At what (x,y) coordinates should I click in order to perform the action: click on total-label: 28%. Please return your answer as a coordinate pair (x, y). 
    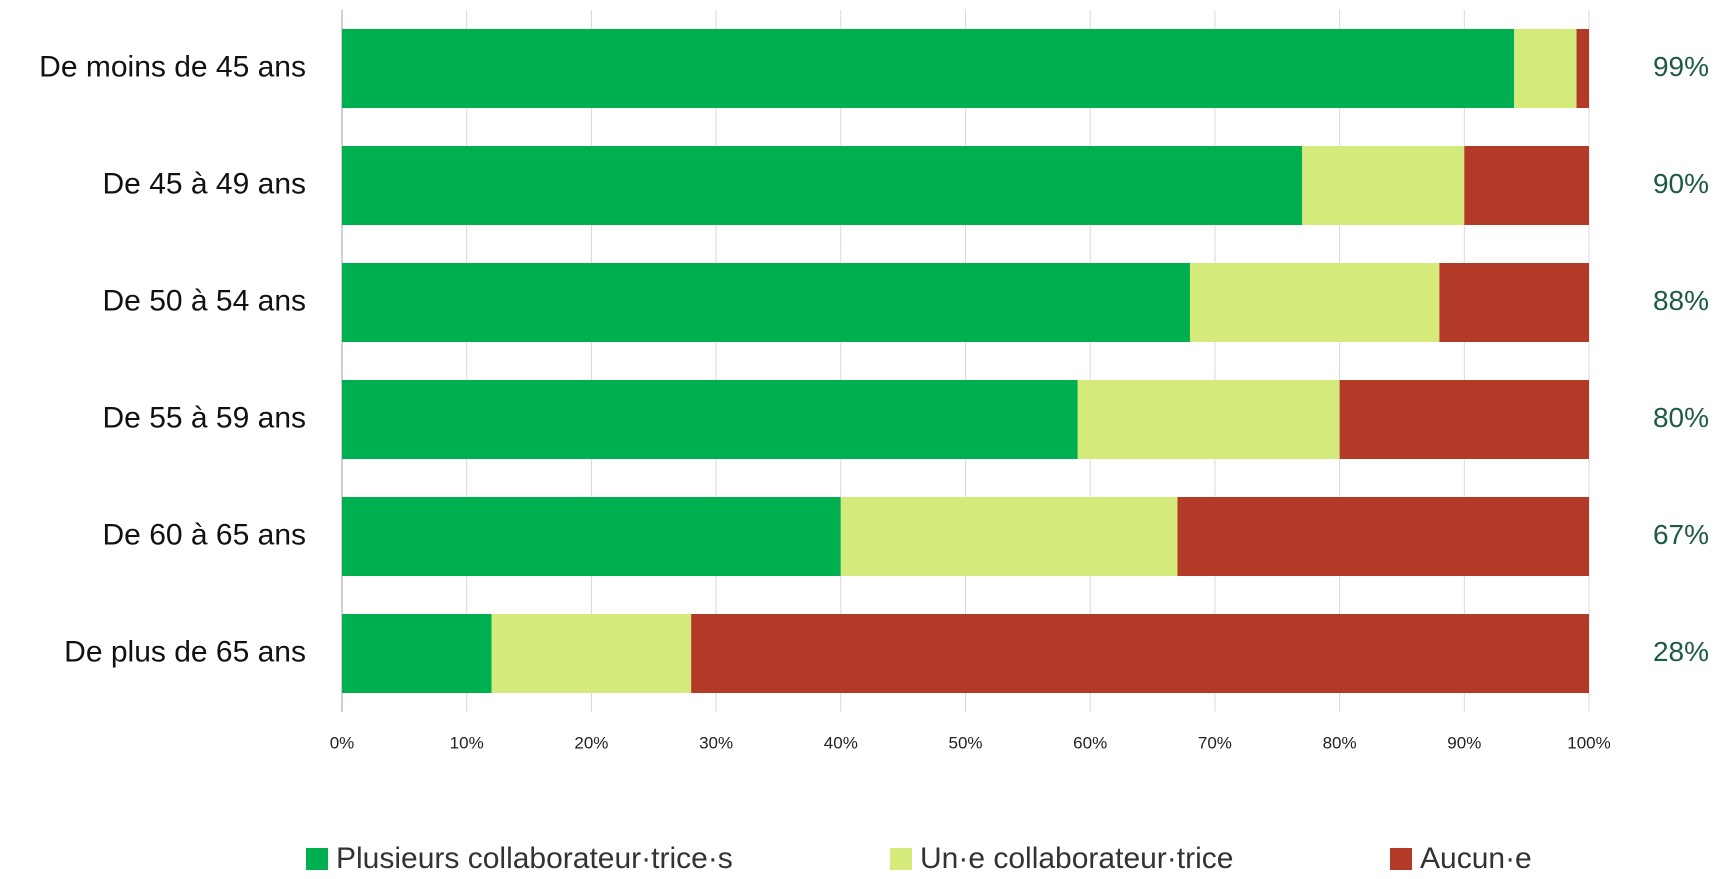
    Looking at the image, I should click on (1681, 651).